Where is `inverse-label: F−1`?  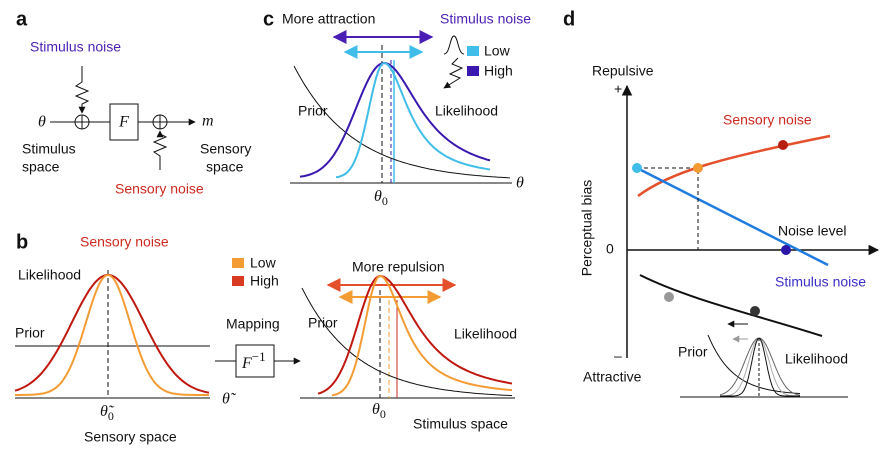
inverse-label: F−1 is located at coordinates (253, 360).